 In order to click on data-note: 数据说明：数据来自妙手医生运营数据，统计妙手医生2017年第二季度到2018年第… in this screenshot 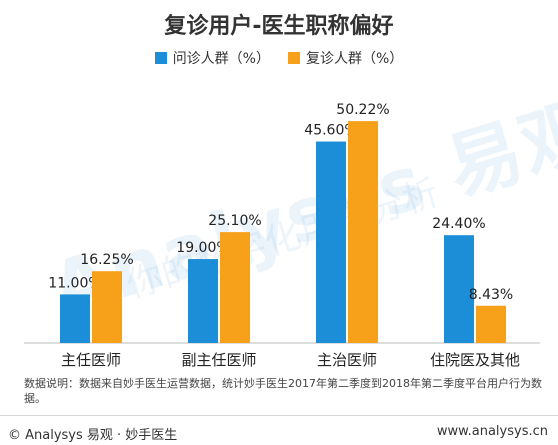, I will do `click(283, 391)`.